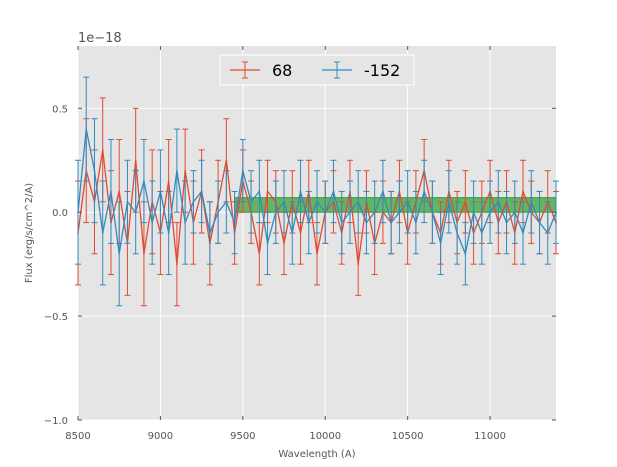 This screenshot has width=617, height=467. What do you see at coordinates (316, 454) in the screenshot?
I see `x-axis-label: Wavelength (A)` at bounding box center [316, 454].